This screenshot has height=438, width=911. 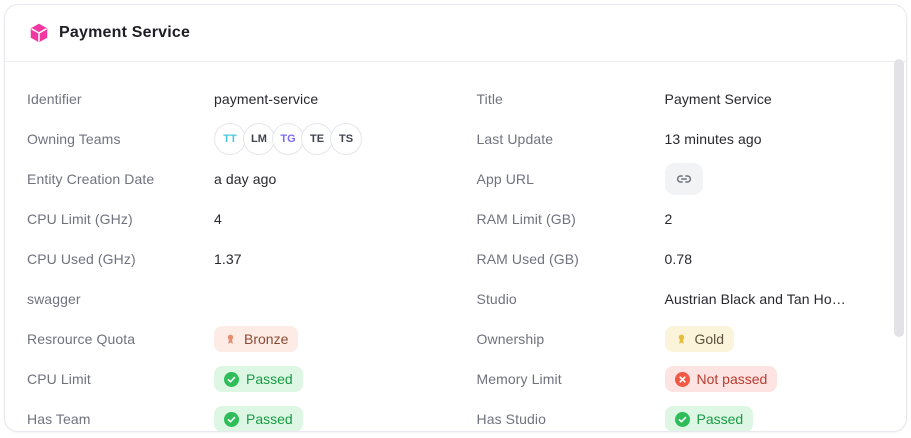 I want to click on field-value: 1.37, so click(x=228, y=259).